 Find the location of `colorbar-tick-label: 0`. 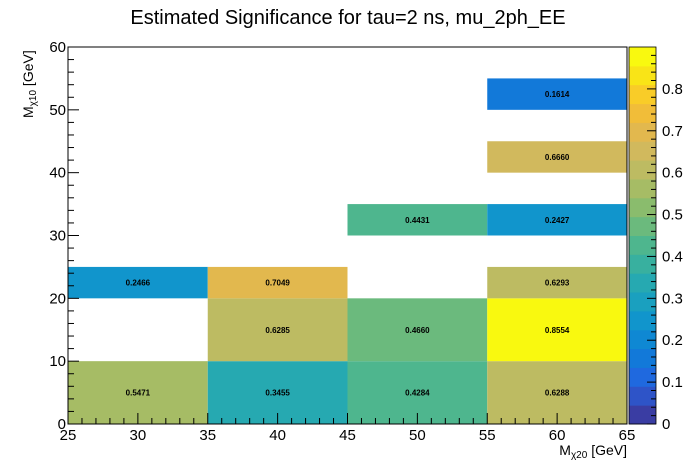

colorbar-tick-label: 0 is located at coordinates (666, 424).